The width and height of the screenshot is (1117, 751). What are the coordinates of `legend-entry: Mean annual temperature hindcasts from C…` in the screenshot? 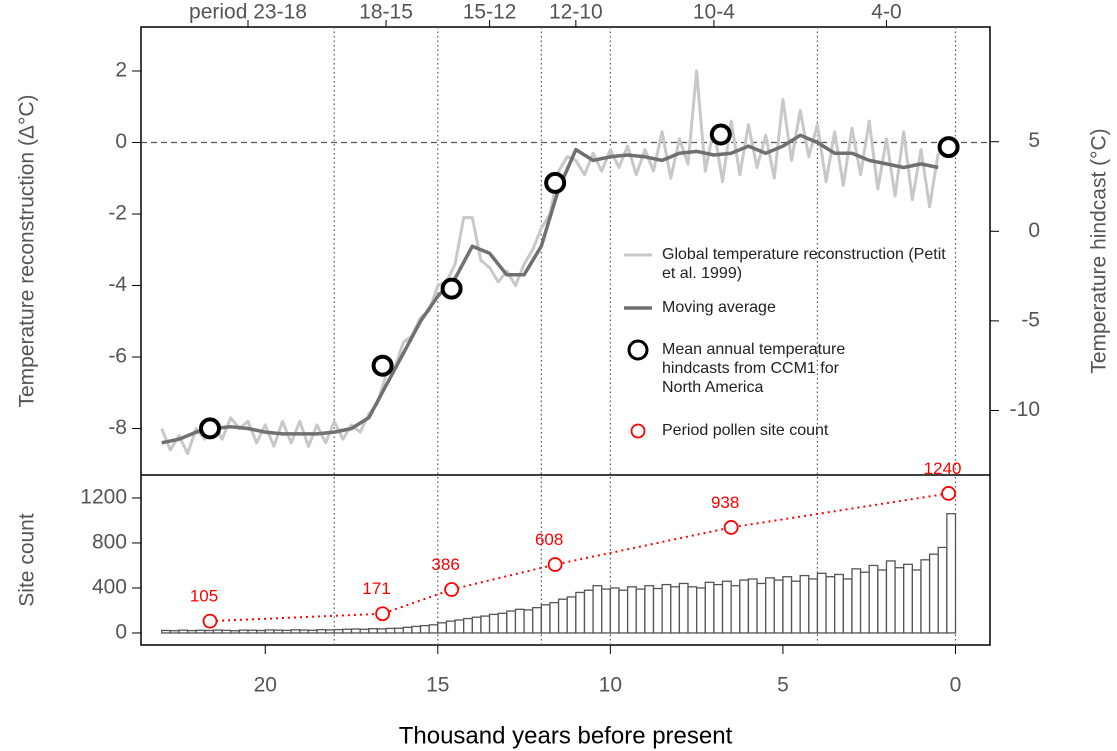 It's located at (754, 368).